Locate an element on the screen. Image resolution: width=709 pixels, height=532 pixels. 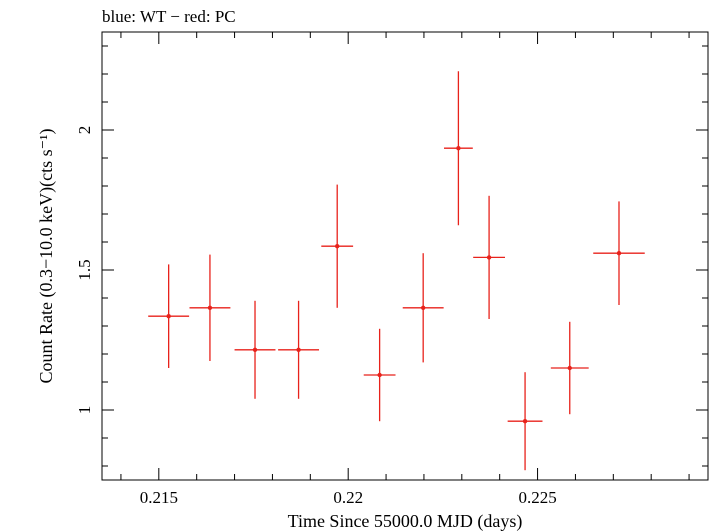
y-tick-label: 1 is located at coordinates (84, 410).